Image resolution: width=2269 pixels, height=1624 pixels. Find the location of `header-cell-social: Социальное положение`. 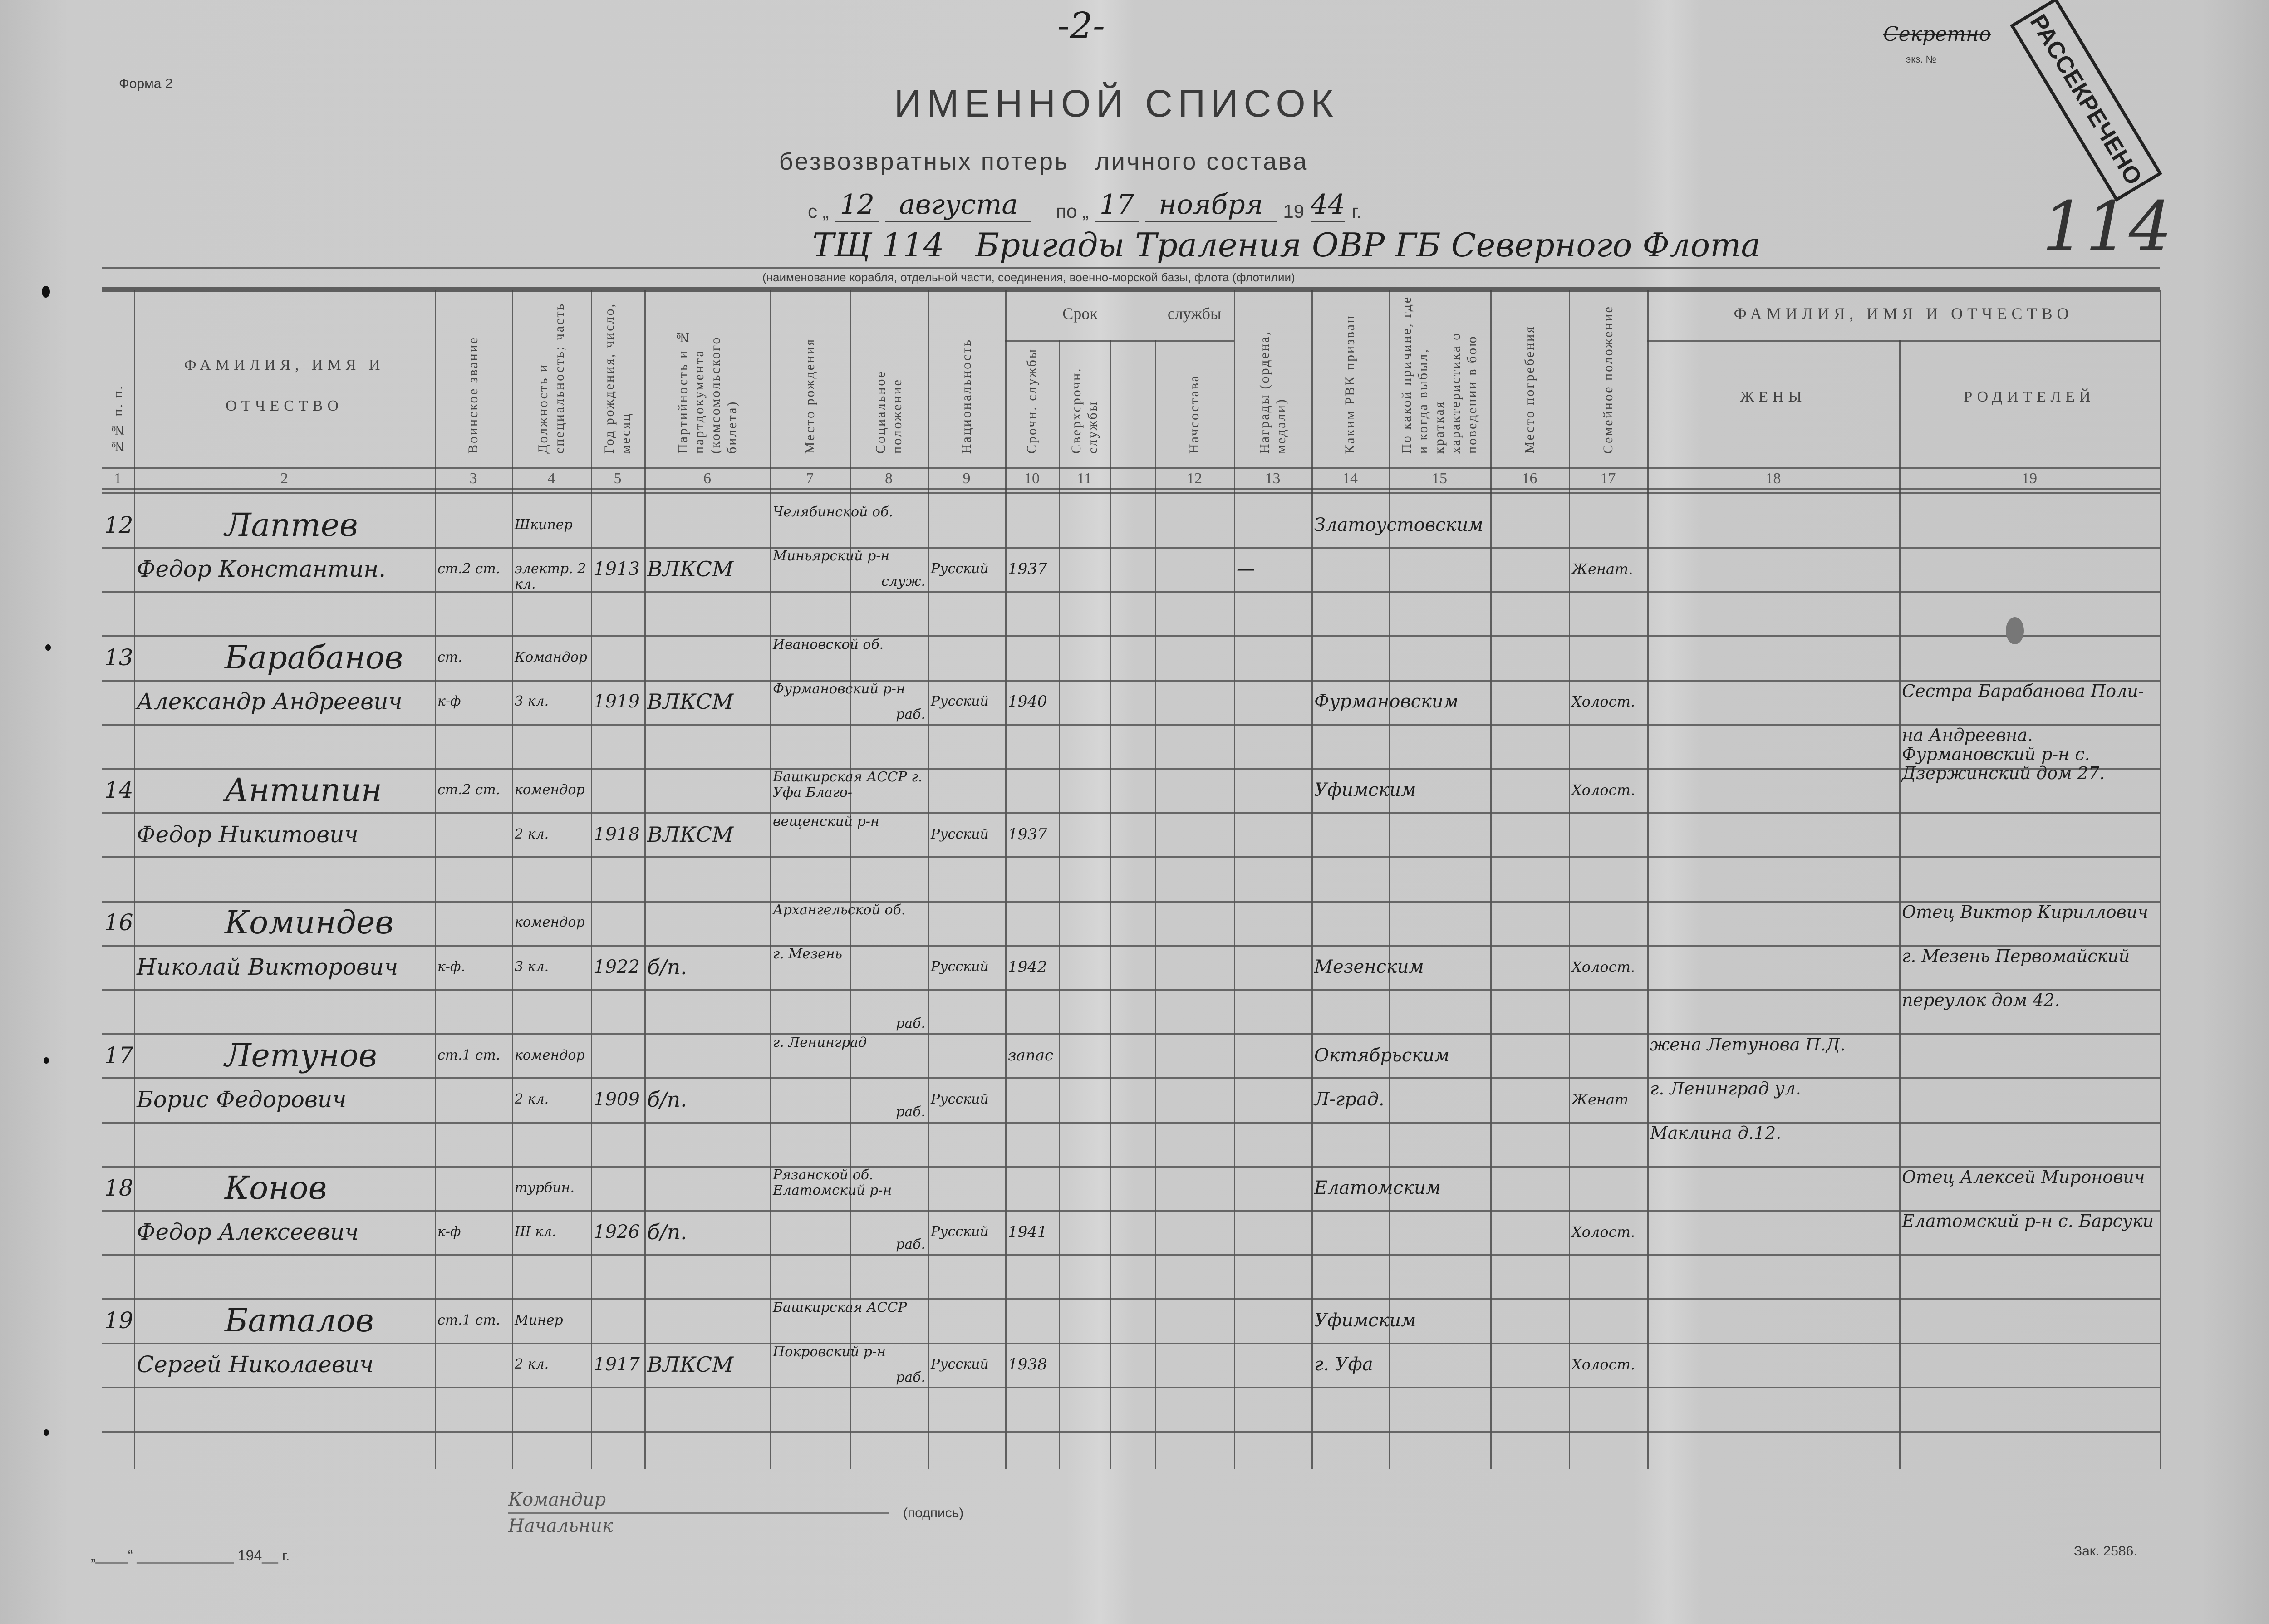

header-cell-social: Социальное положение is located at coordinates (889, 376).